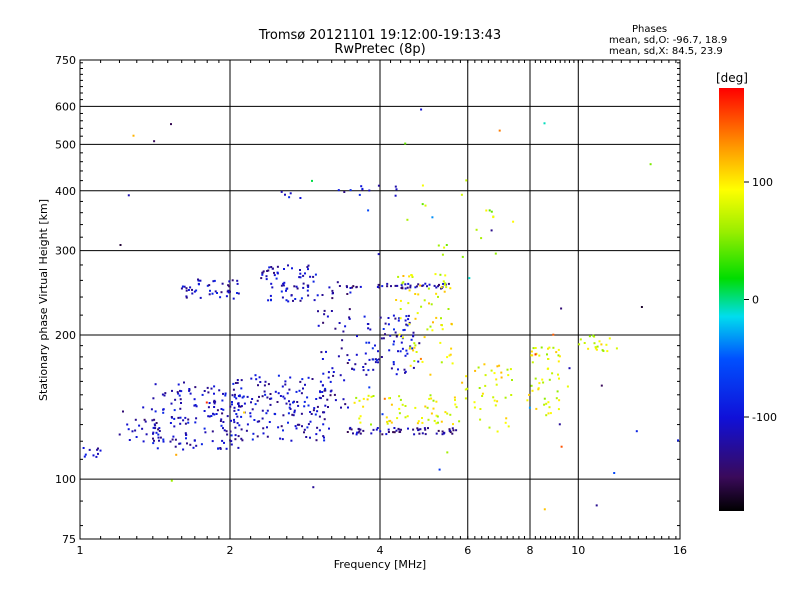 Image resolution: width=800 pixels, height=600 pixels. What do you see at coordinates (65, 479) in the screenshot?
I see `y-tick-label: 100` at bounding box center [65, 479].